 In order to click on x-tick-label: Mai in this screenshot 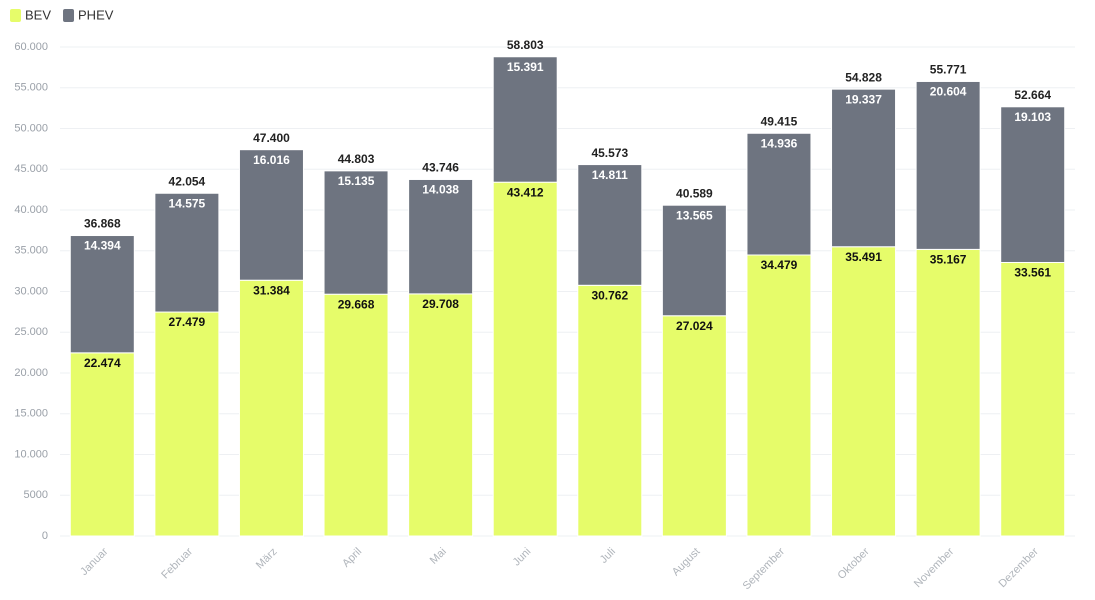, I will do `click(438, 556)`.